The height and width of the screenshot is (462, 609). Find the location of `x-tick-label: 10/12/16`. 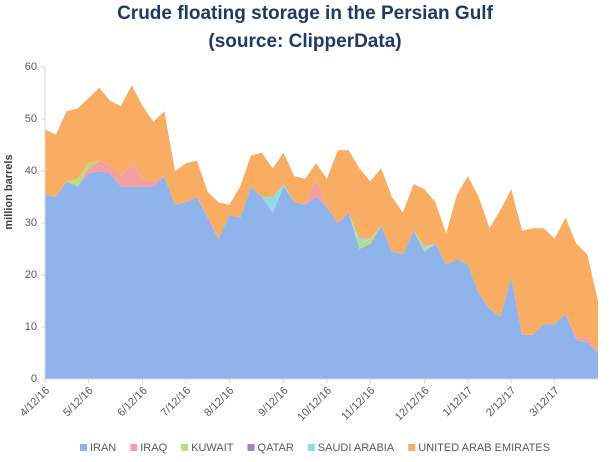

x-tick-label: 10/12/16 is located at coordinates (314, 404).